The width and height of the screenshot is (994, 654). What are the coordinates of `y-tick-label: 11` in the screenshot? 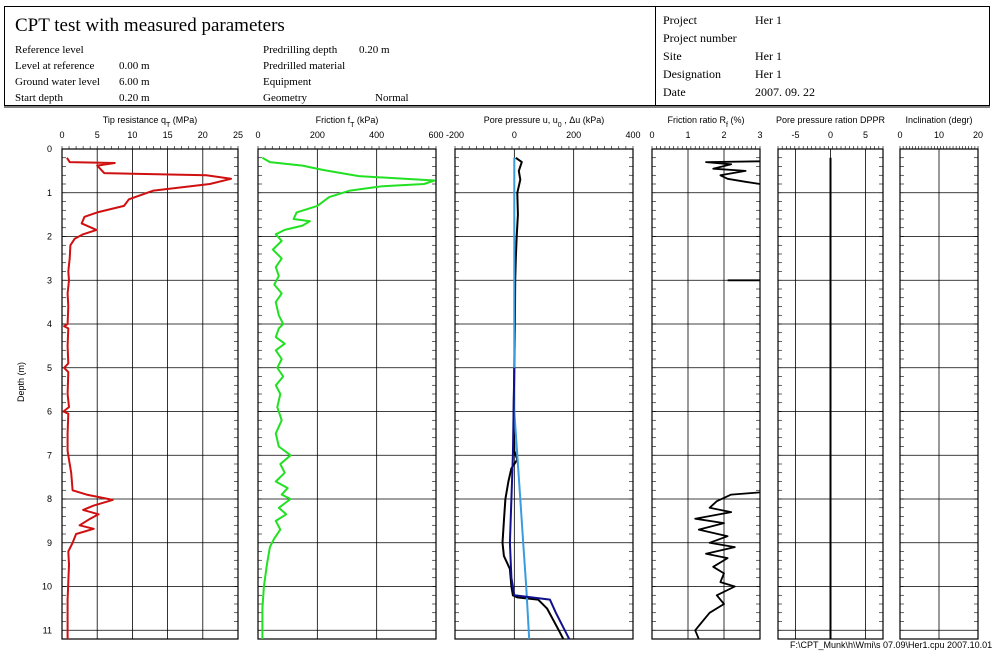 It's located at (47, 630).